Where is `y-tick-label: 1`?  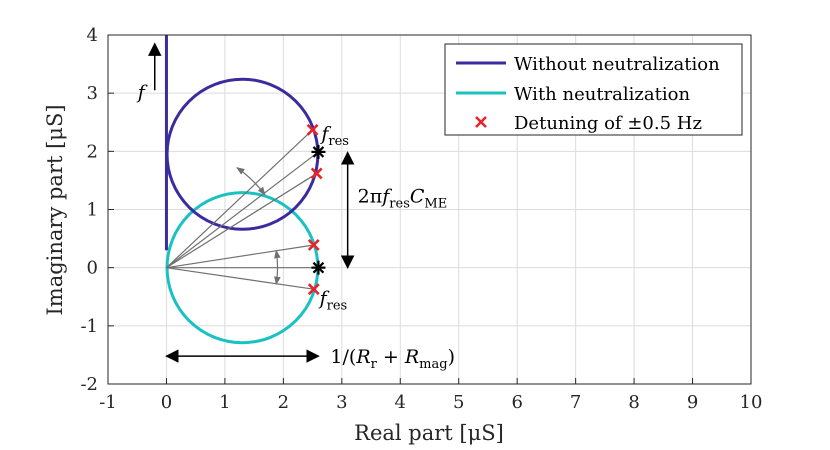
y-tick-label: 1 is located at coordinates (92, 210).